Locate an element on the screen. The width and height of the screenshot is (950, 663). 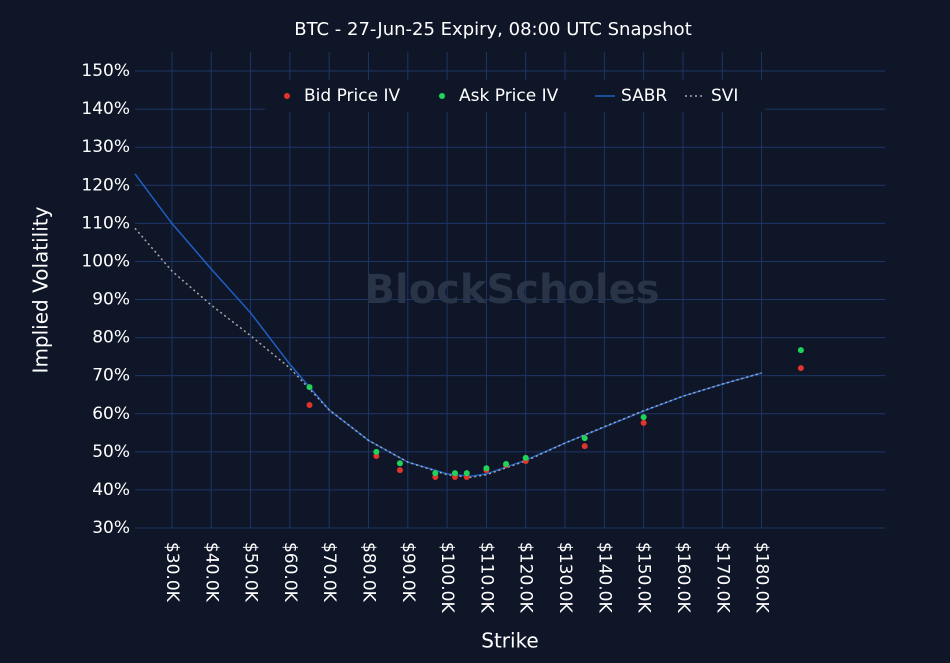
legend-label: Bid Price IV is located at coordinates (352, 96).